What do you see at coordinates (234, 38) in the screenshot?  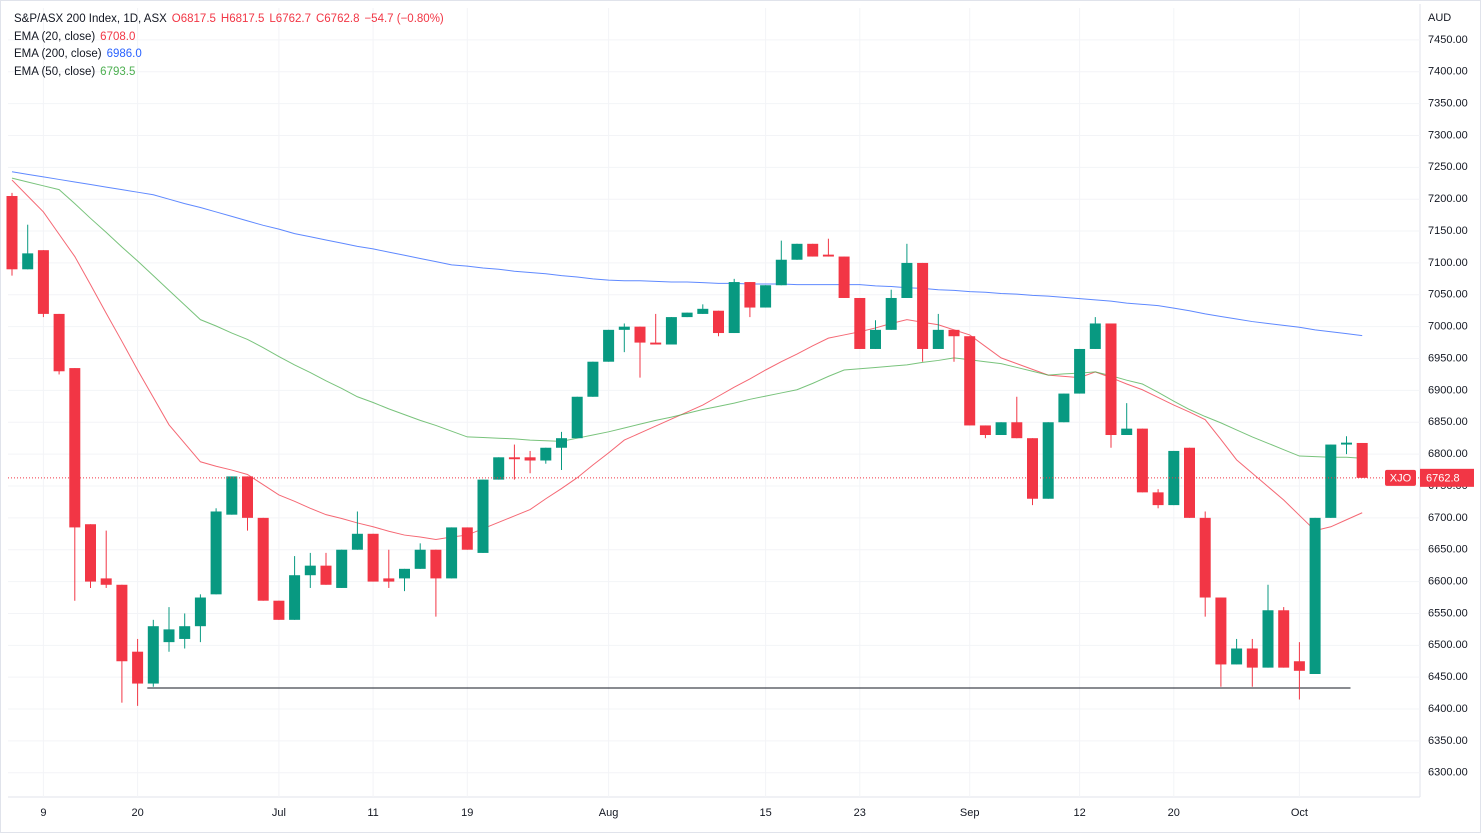 I see `legend-item: EMA (20, close) 6708.0` at bounding box center [234, 38].